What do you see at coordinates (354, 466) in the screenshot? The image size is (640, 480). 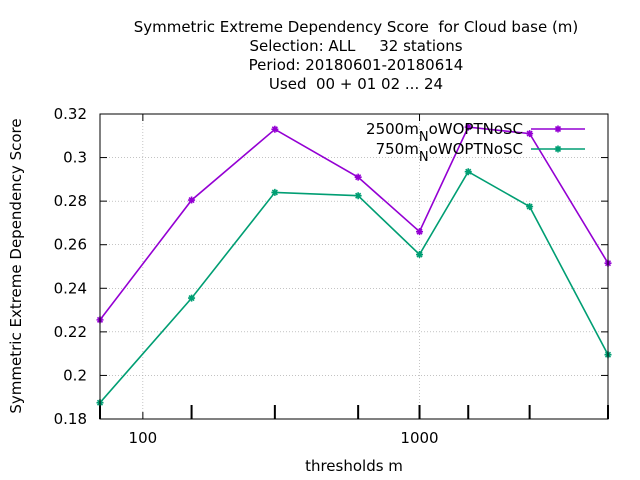 I see `x-axis-label: thresholds m` at bounding box center [354, 466].